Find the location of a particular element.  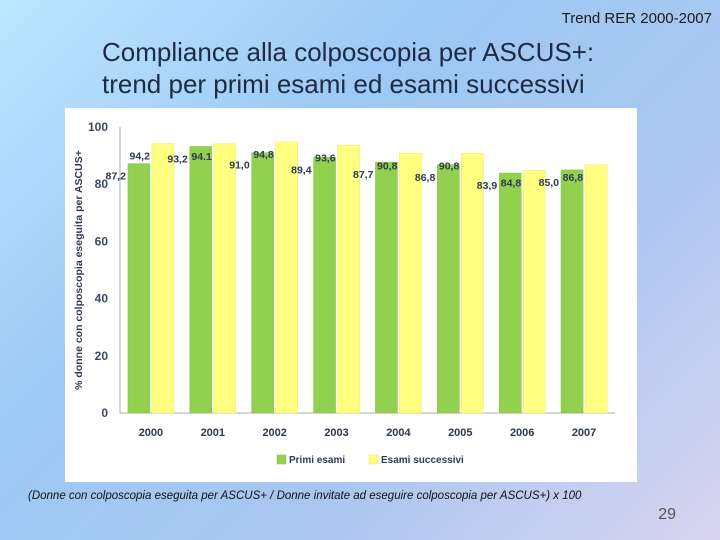

y-tick-label: 40 is located at coordinates (102, 299).